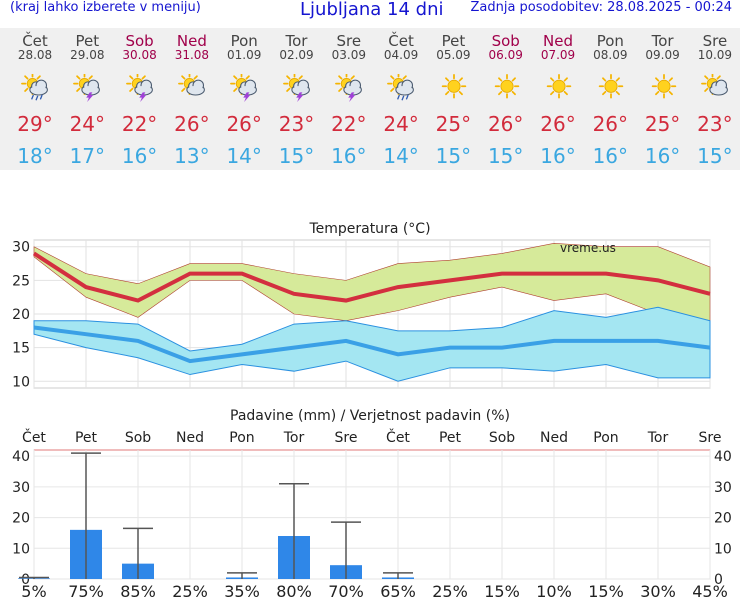  Describe the element at coordinates (370, 416) in the screenshot. I see `precipitation-chart-title: Padavine (mm) / Verjetnost padavin (%)` at that location.